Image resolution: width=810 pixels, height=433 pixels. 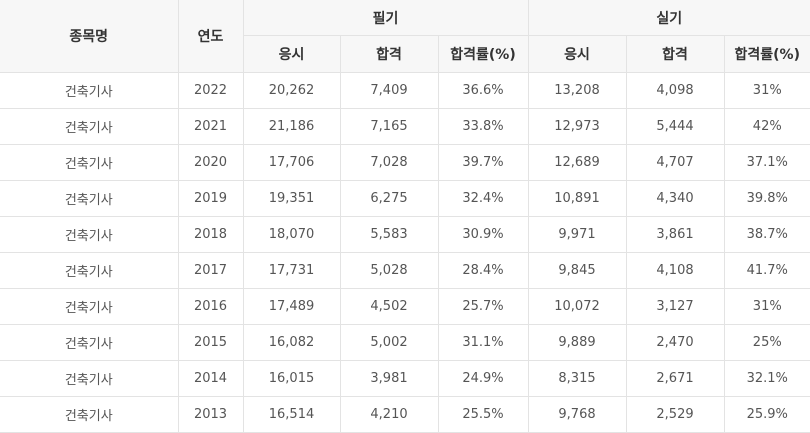 What do you see at coordinates (389, 270) in the screenshot?
I see `cell-written-passed: 5,028` at bounding box center [389, 270].